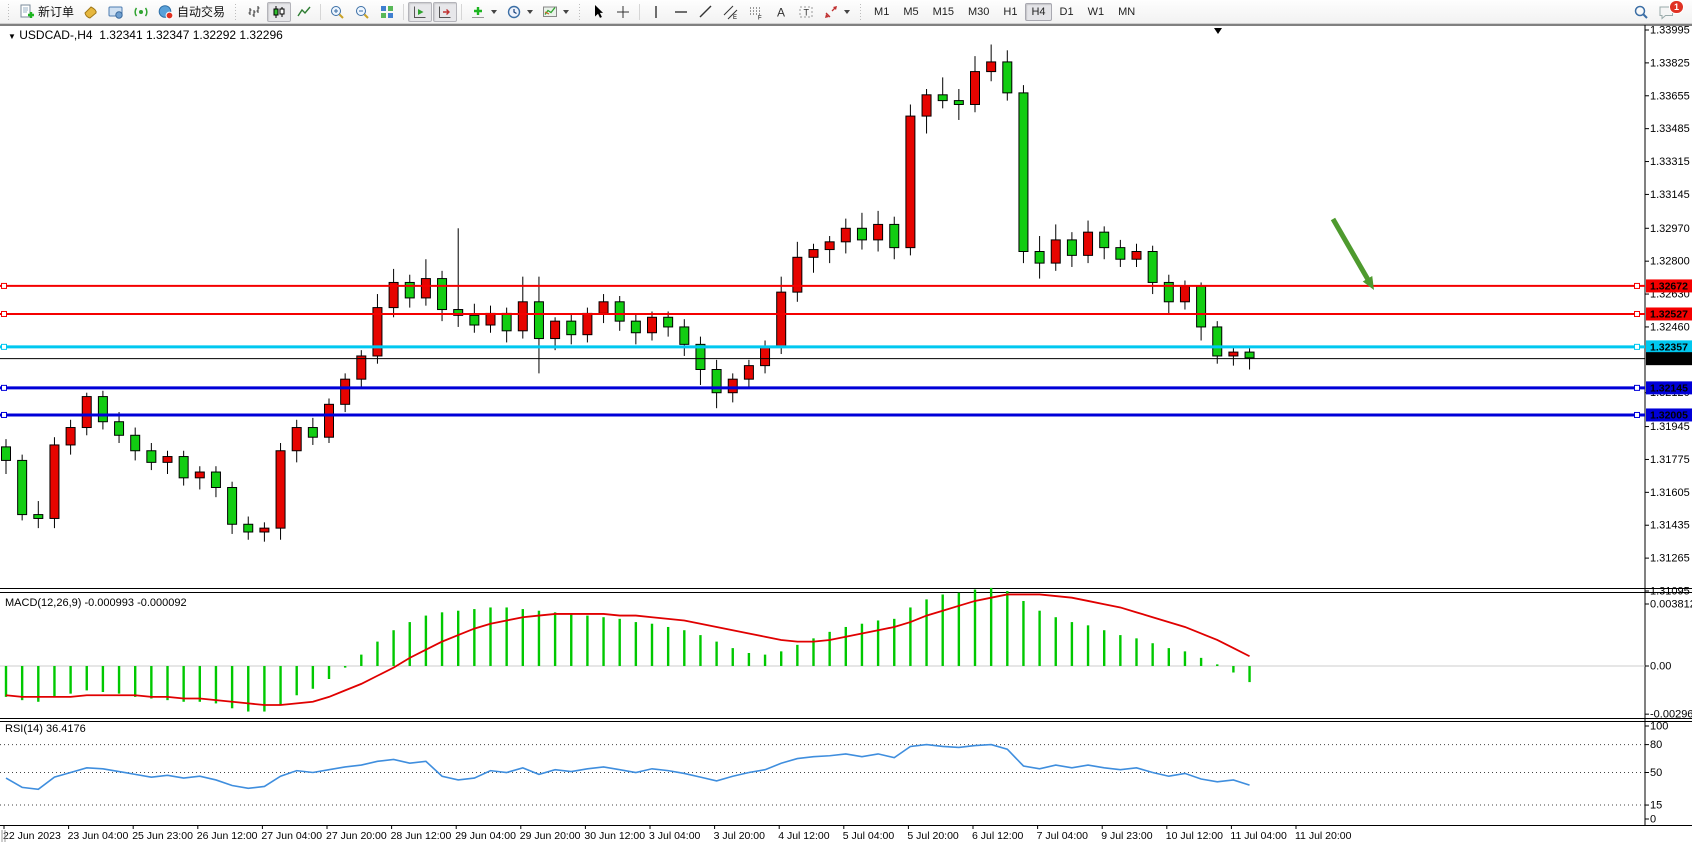 This screenshot has width=1692, height=848. Describe the element at coordinates (304, 12) in the screenshot. I see `line-chart-mode-button` at that location.